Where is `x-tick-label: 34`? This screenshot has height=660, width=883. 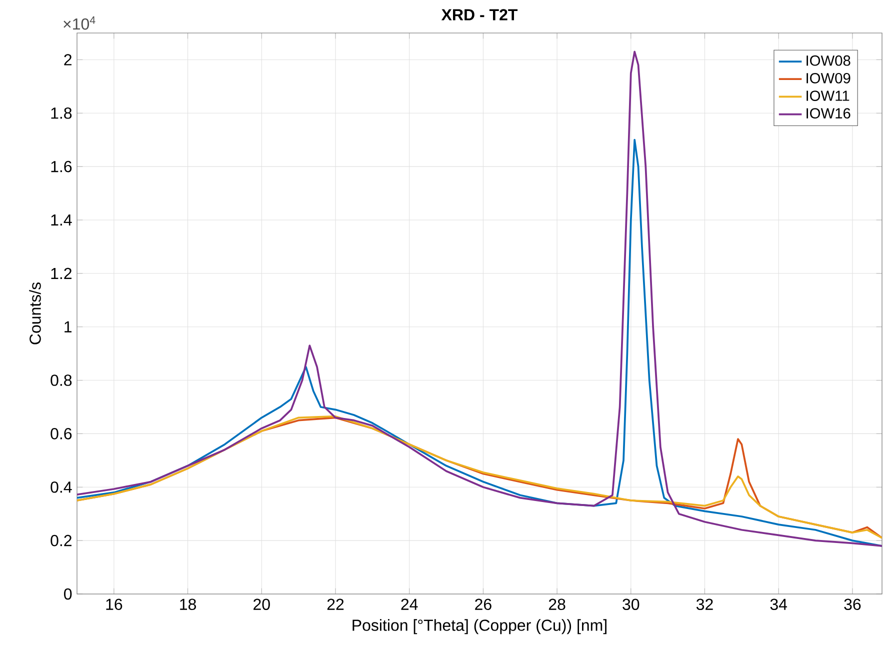
x-tick-label: 34 is located at coordinates (779, 604).